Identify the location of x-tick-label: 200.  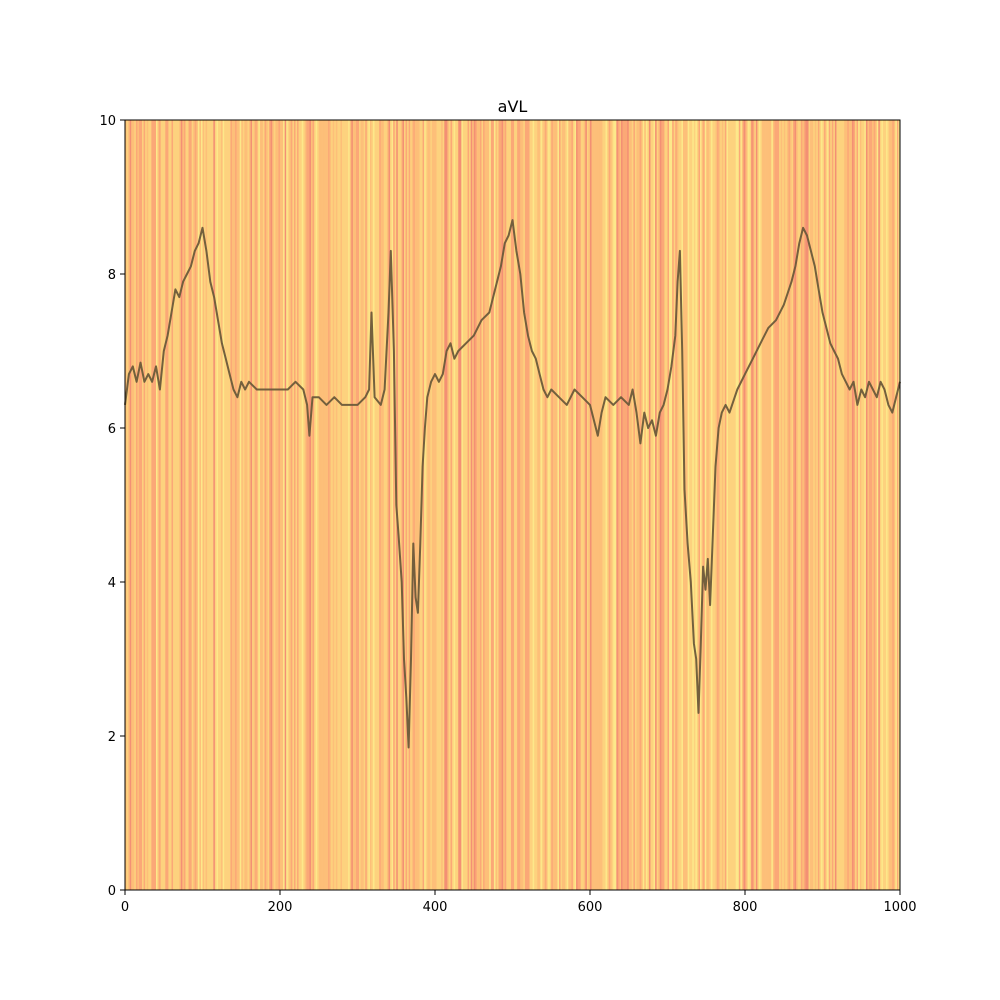
(280, 907).